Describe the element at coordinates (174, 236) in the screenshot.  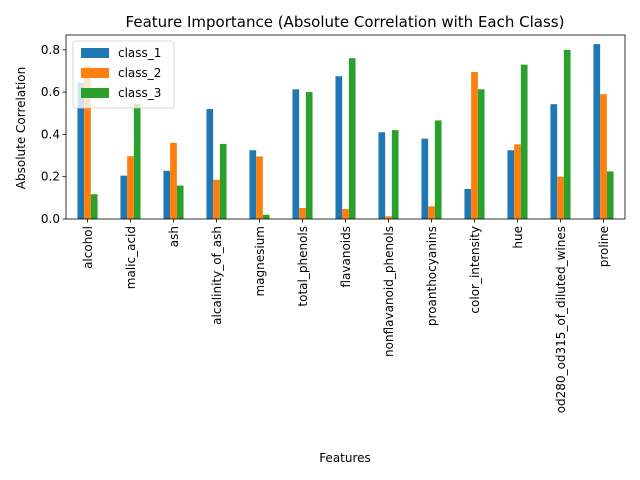
I see `x-tick-label-ash: ash` at that location.